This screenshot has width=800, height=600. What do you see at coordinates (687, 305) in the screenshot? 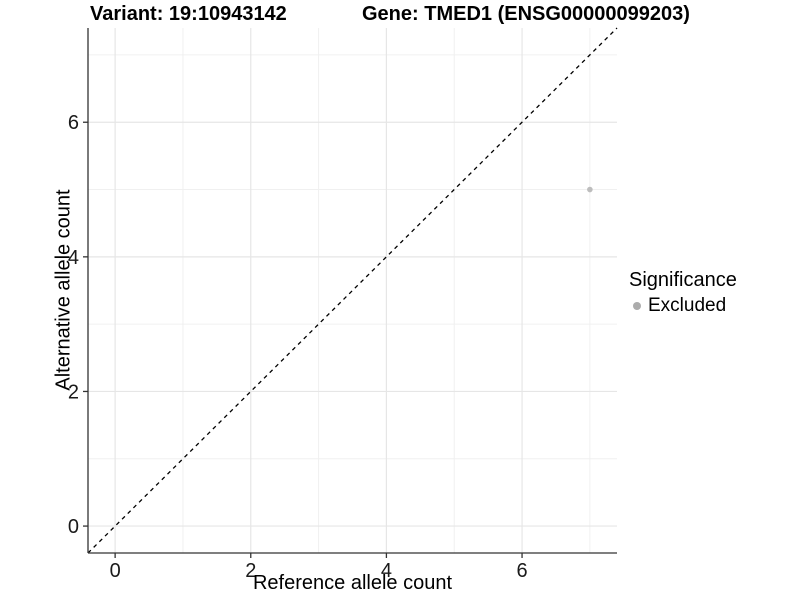
I see `legend-item-label: Excluded` at bounding box center [687, 305].